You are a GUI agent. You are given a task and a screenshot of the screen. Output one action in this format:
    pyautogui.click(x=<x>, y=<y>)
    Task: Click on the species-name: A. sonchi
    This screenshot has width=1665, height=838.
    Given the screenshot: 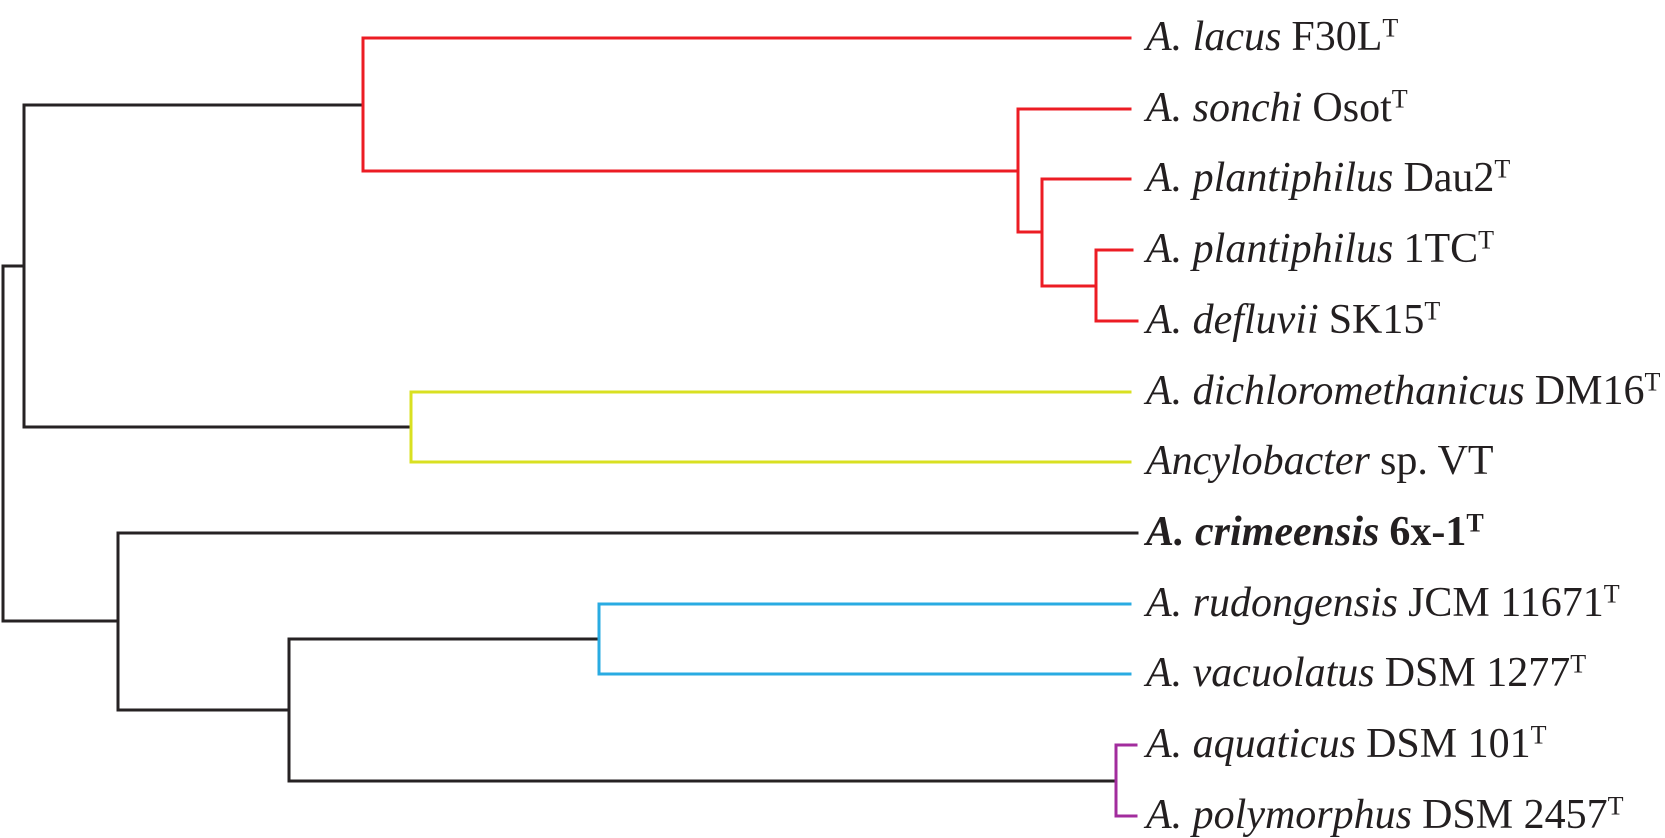 What is the action you would take?
    pyautogui.click(x=1224, y=108)
    